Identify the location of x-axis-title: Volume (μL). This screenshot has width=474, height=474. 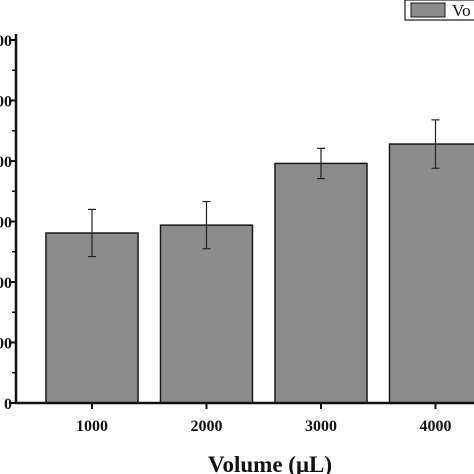
(270, 463).